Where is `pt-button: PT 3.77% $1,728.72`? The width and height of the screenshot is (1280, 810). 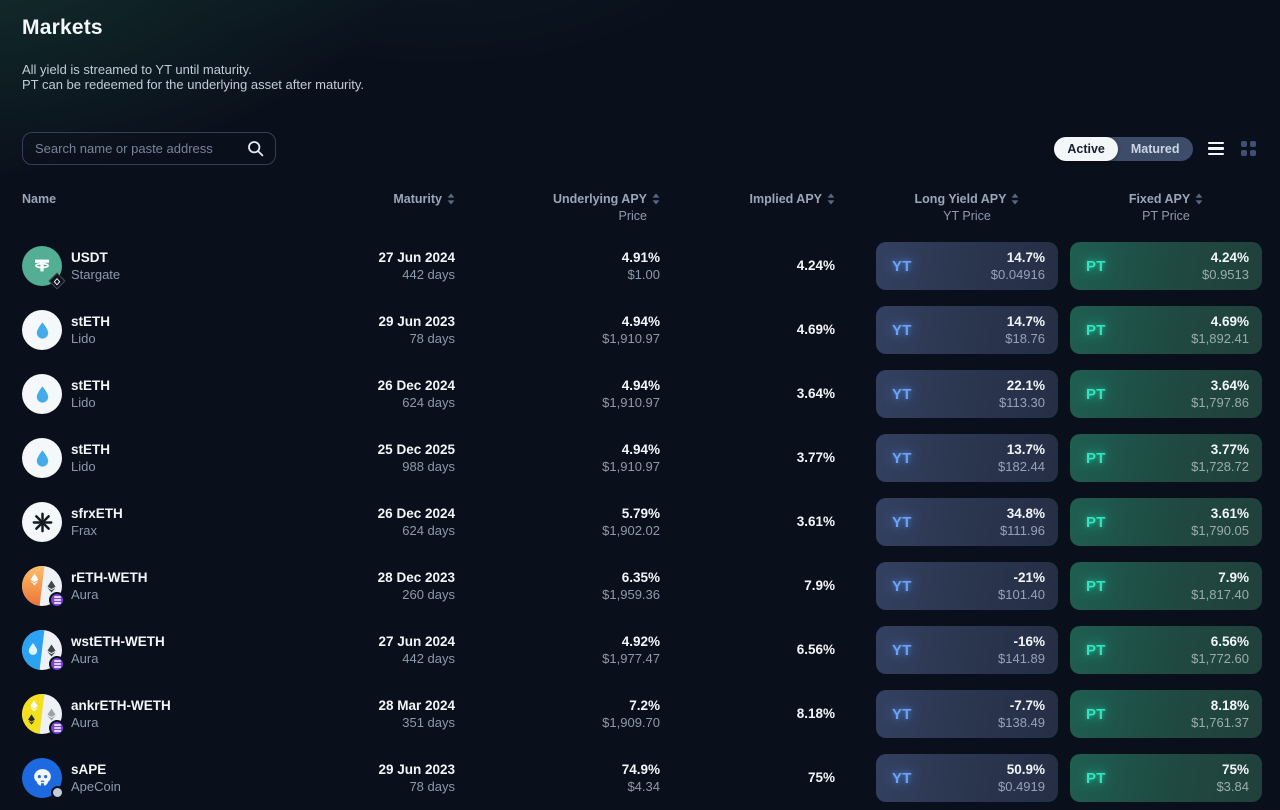
pt-button: PT 3.77% $1,728.72 is located at coordinates (1166, 458).